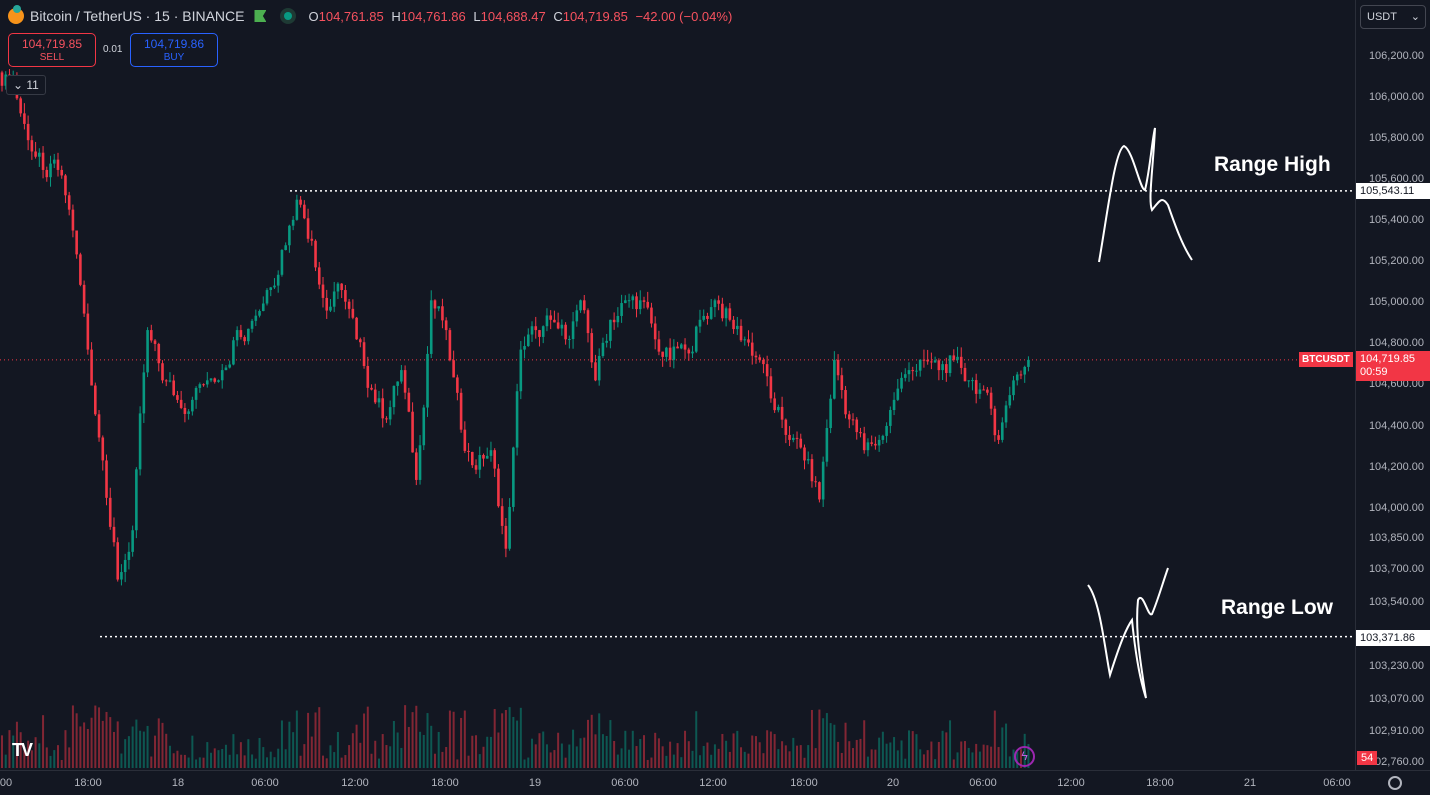 The width and height of the screenshot is (1430, 795). What do you see at coordinates (113, 49) in the screenshot?
I see `order-quantity: 0.01` at bounding box center [113, 49].